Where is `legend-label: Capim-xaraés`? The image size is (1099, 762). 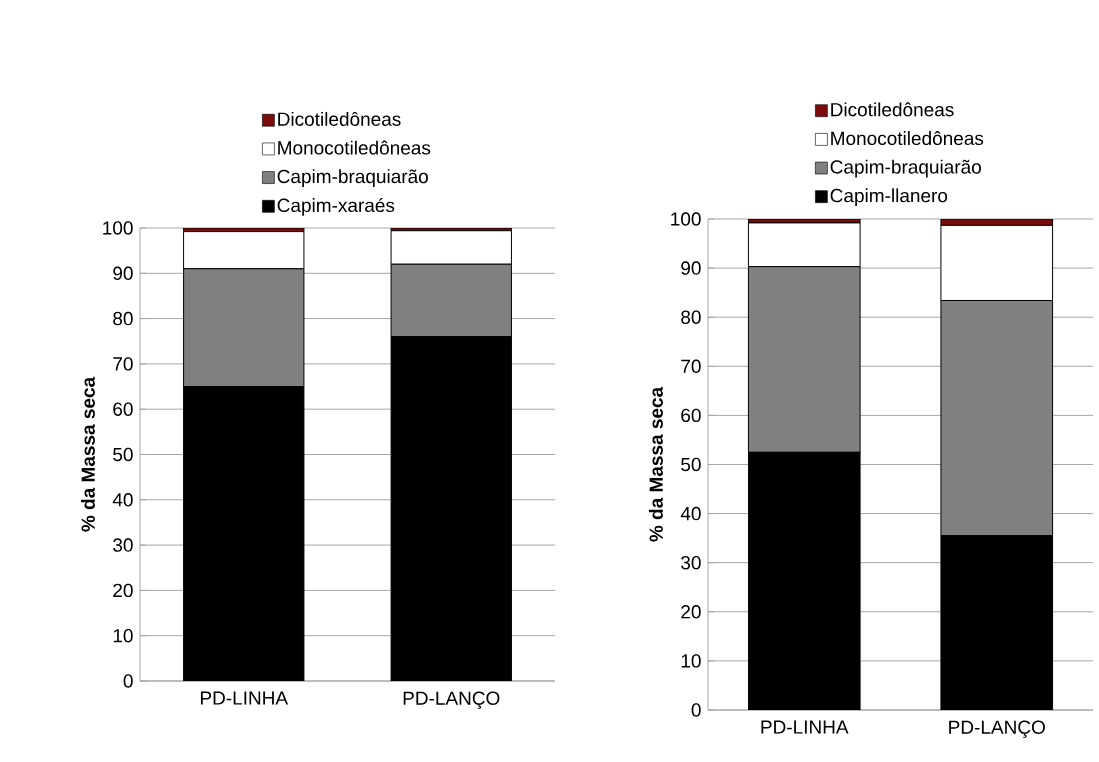
legend-label: Capim-xaraés is located at coordinates (336, 206).